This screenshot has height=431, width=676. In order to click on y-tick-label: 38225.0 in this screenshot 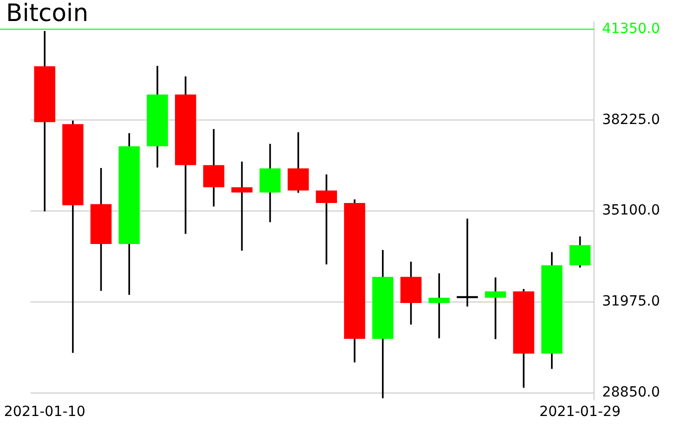, I will do `click(631, 120)`.